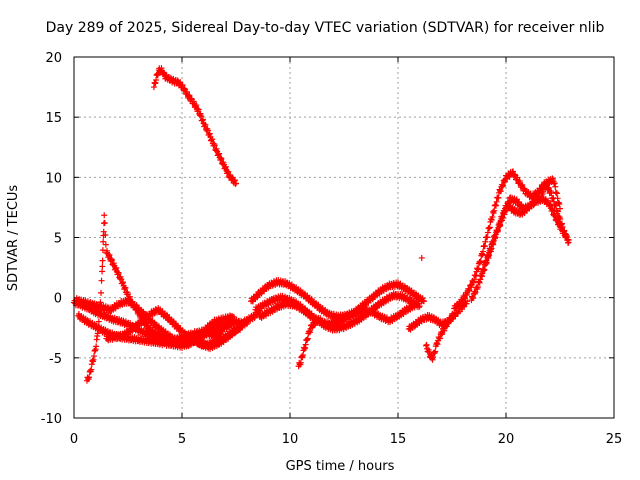 The height and width of the screenshot is (480, 640). What do you see at coordinates (53, 178) in the screenshot?
I see `y-tick-label: 10` at bounding box center [53, 178].